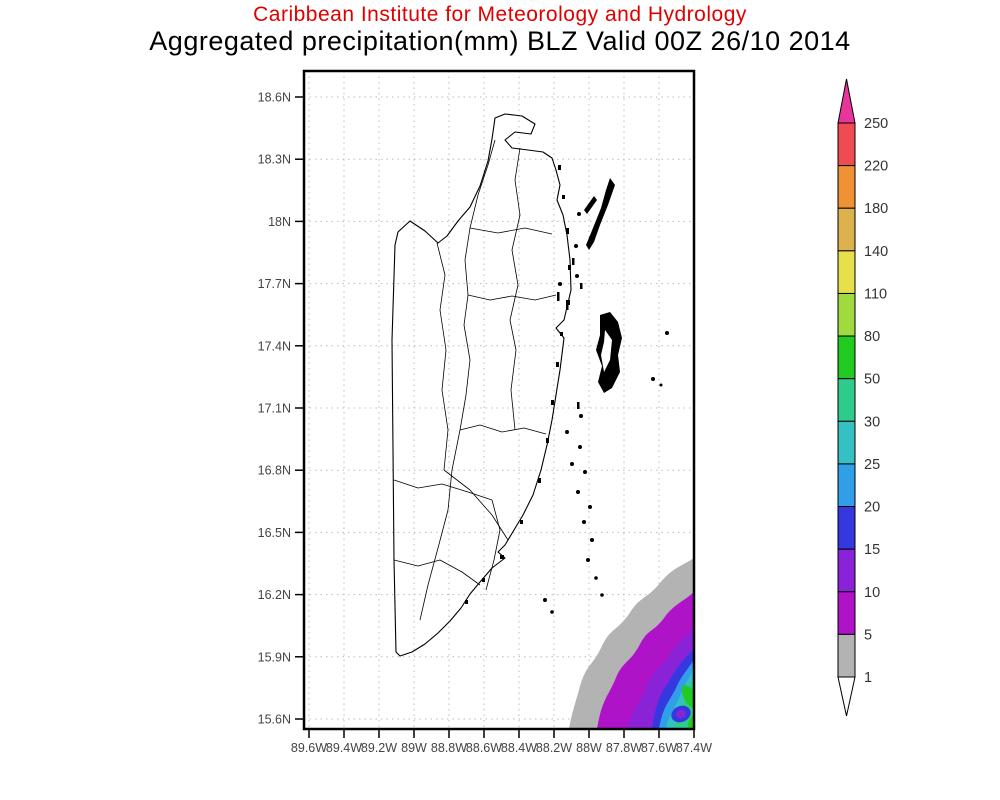 The image size is (1000, 800). What do you see at coordinates (379, 748) in the screenshot?
I see `lon-tick-label: 89.2W` at bounding box center [379, 748].